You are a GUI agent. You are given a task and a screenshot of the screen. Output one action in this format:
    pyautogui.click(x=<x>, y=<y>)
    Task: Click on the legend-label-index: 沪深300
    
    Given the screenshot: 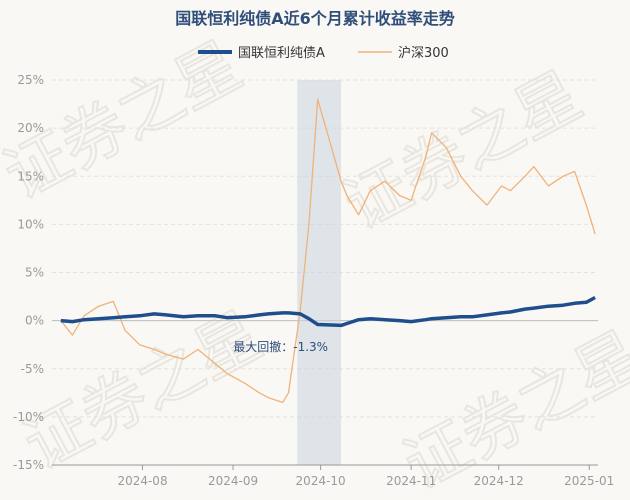 What is the action you would take?
    pyautogui.click(x=423, y=53)
    